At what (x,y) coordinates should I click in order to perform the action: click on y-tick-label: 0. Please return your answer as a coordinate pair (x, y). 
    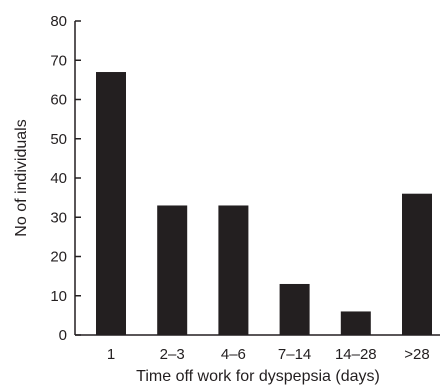
    Looking at the image, I should click on (63, 335).